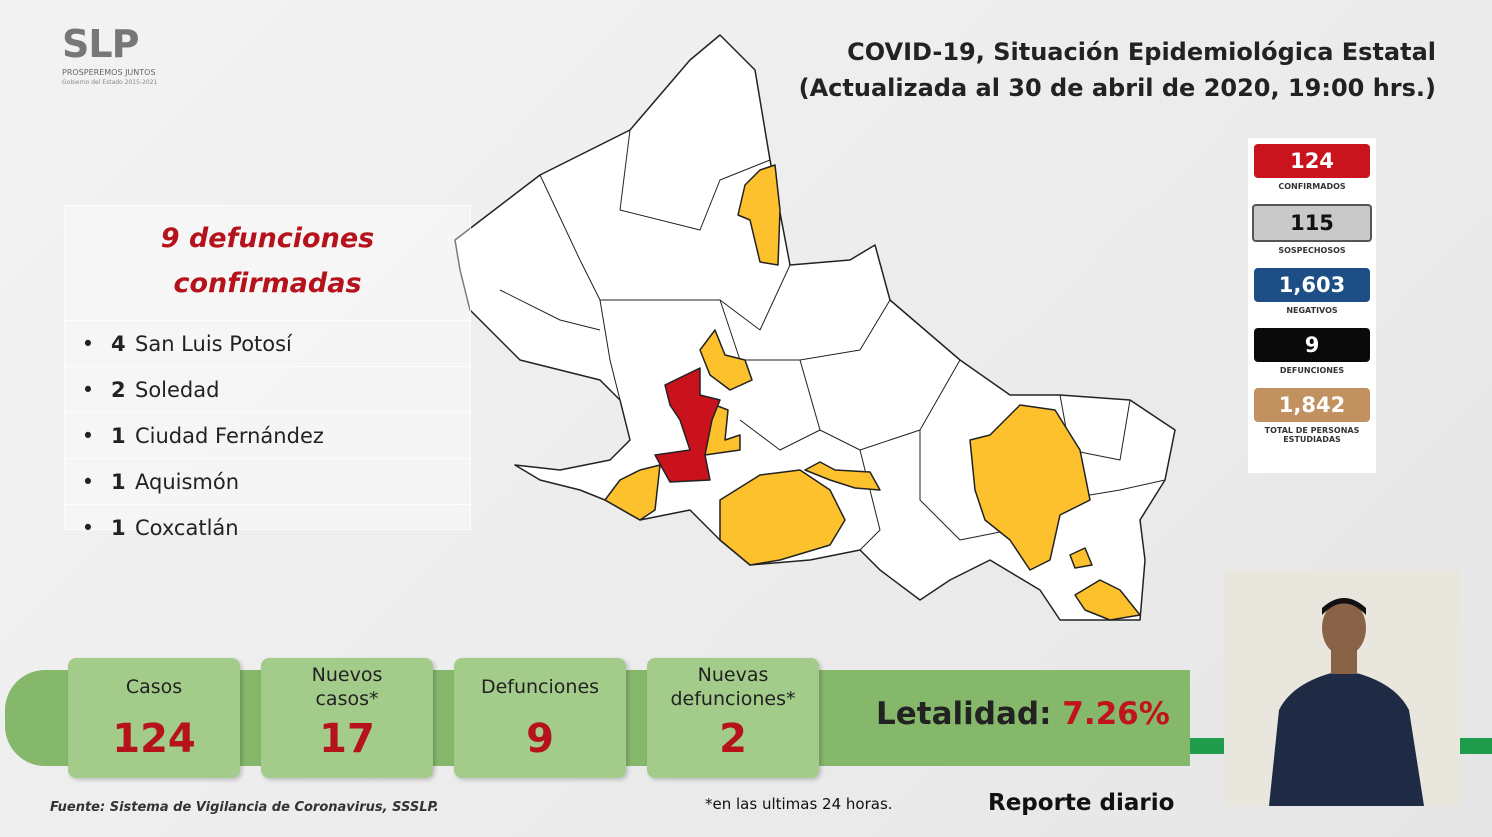  Describe the element at coordinates (1344, 628) in the screenshot. I see `interpreter-head` at that location.